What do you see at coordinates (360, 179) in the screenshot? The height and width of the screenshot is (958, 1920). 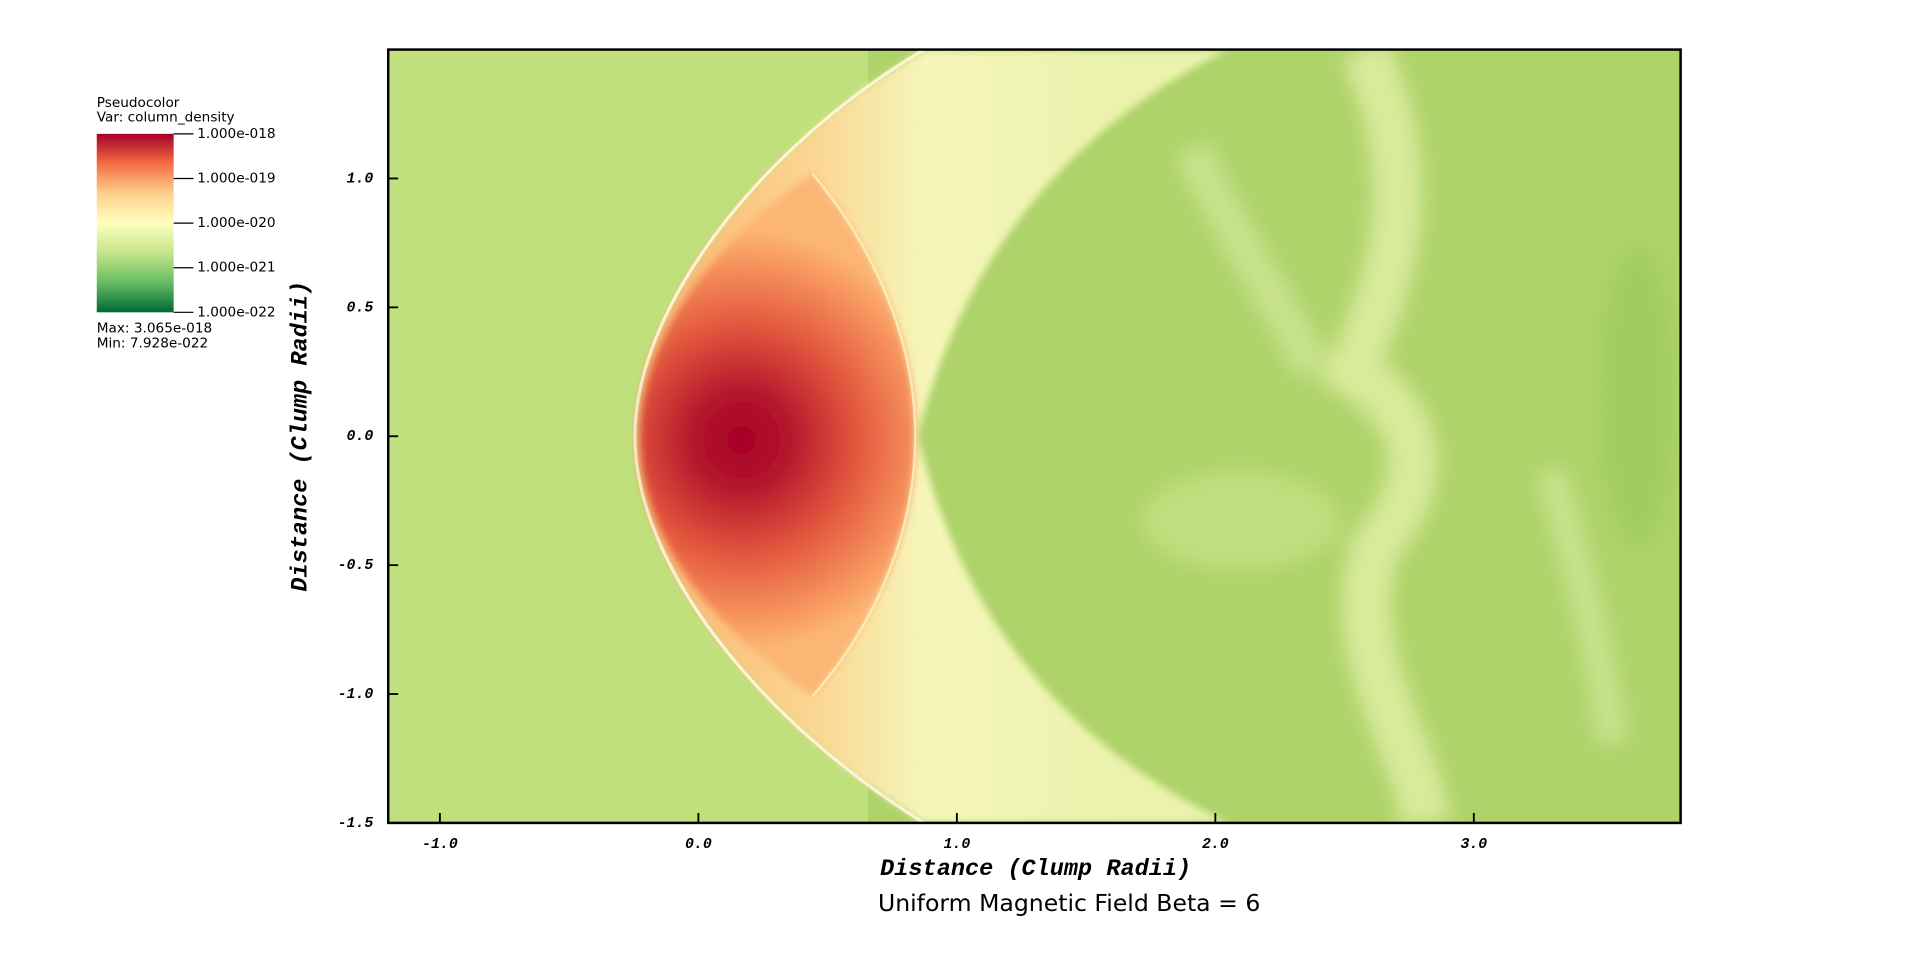 I see `y-tick-label: 1.0` at bounding box center [360, 179].